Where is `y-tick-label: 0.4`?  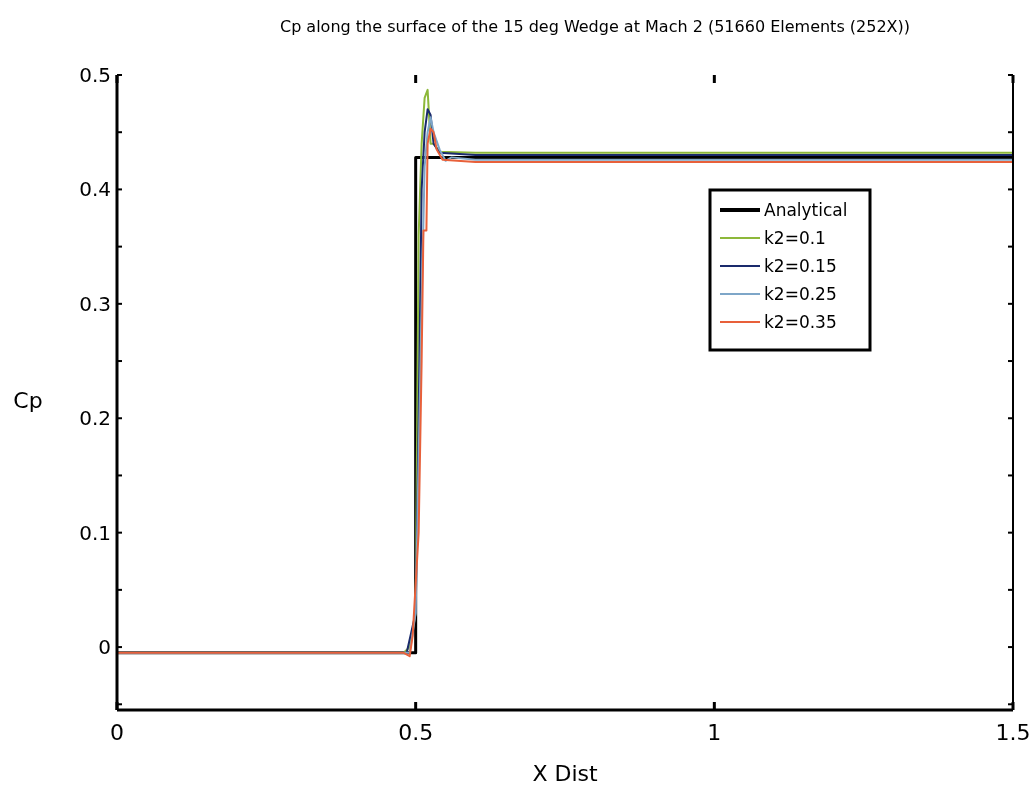
y-tick-label: 0.4 is located at coordinates (95, 189).